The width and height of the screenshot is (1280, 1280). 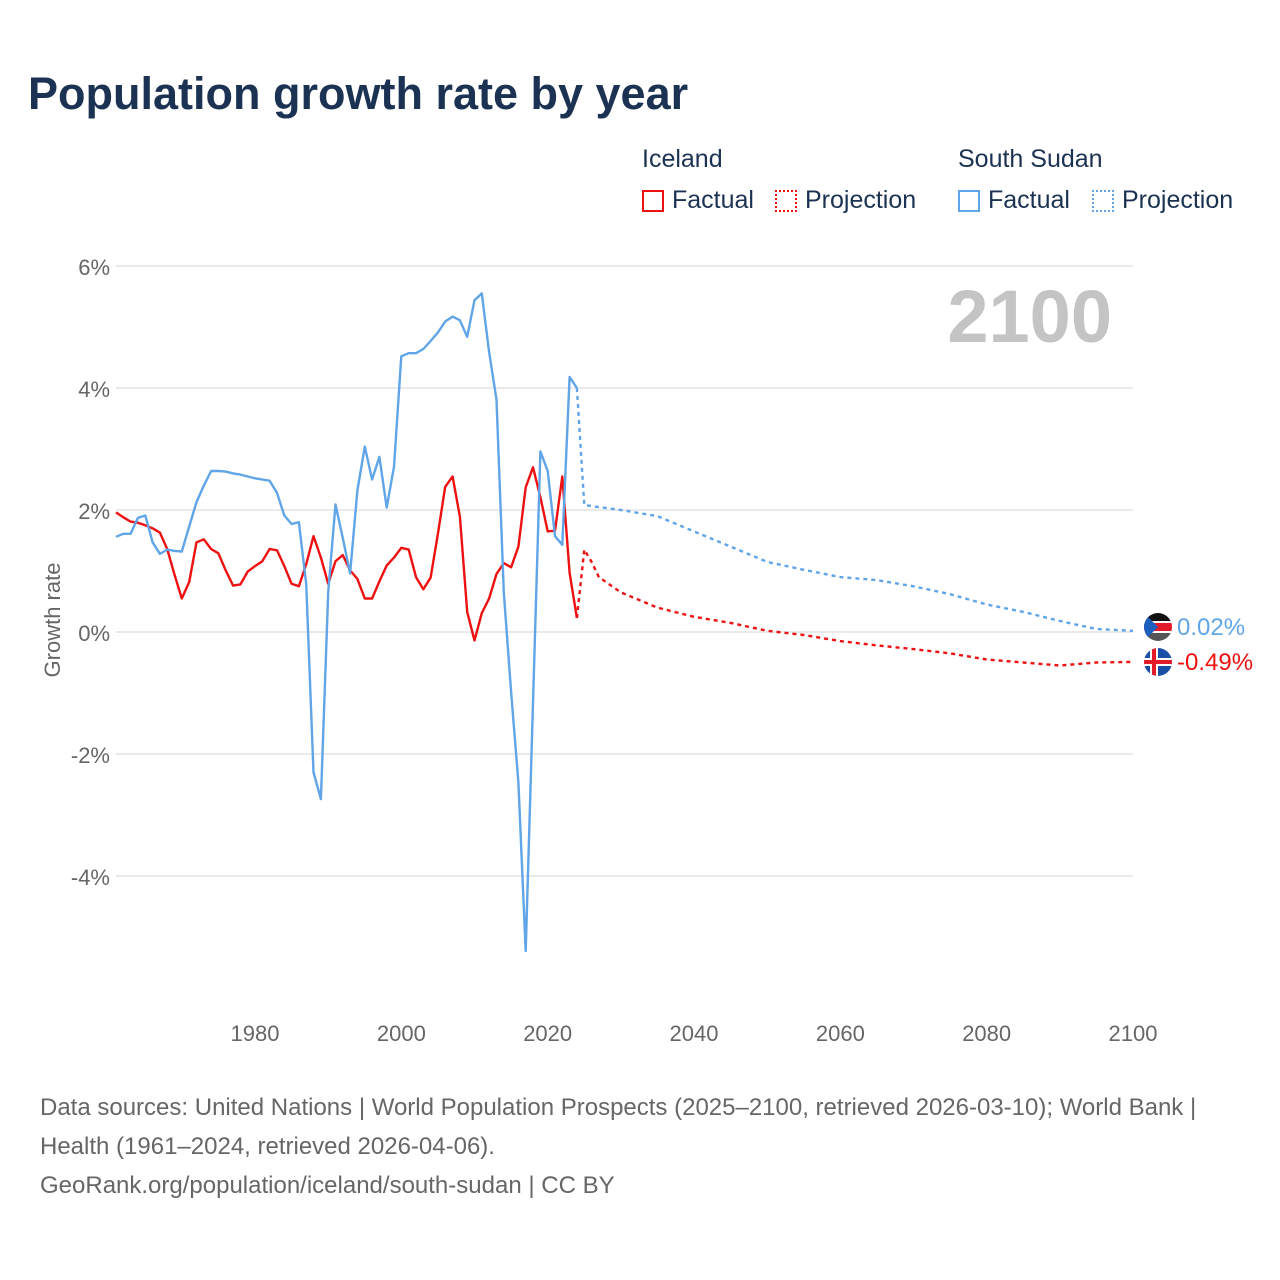 I want to click on series-line-iceland-factual, so click(x=347, y=554).